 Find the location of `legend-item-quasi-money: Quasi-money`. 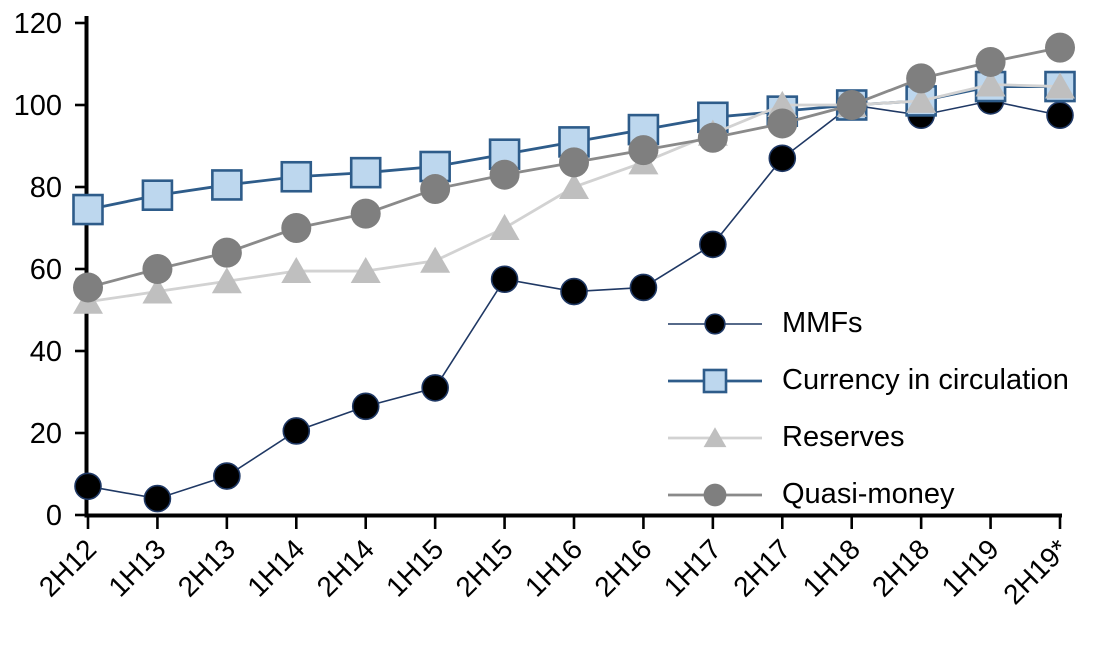

legend-item-quasi-money: Quasi-money is located at coordinates (868, 494).